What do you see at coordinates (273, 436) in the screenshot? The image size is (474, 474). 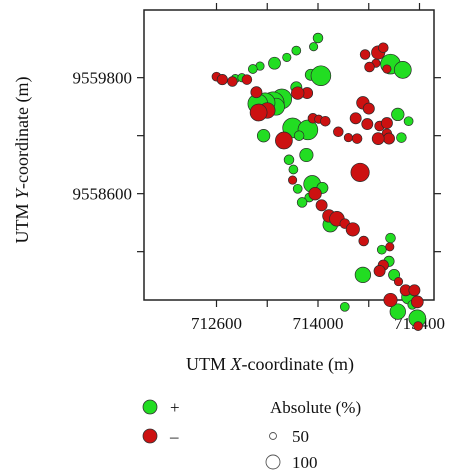 I see `legend-size-small-marker` at bounding box center [273, 436].